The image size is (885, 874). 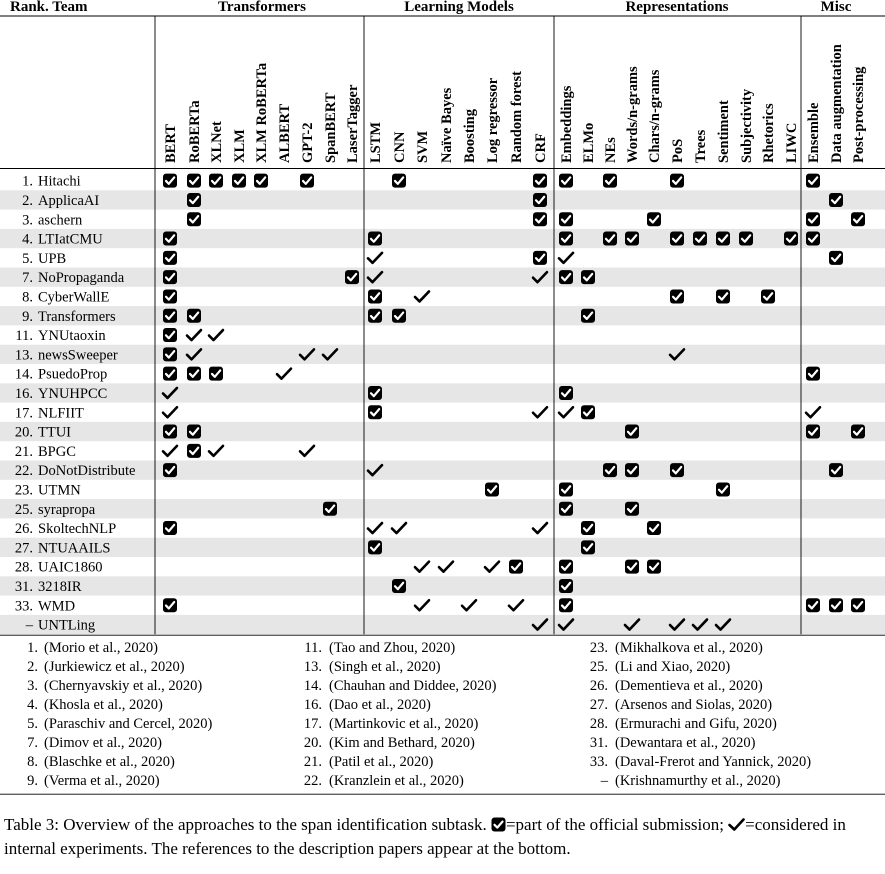 What do you see at coordinates (599, 724) in the screenshot?
I see `reference-number: 28.` at bounding box center [599, 724].